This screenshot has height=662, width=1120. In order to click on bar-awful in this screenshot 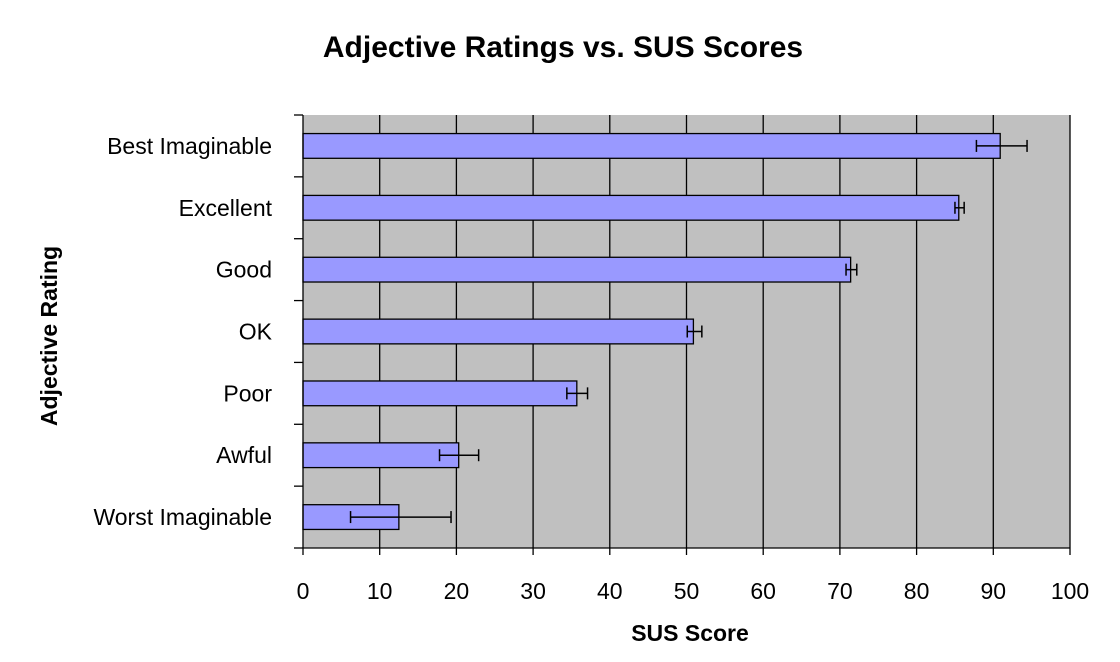, I will do `click(381, 455)`.